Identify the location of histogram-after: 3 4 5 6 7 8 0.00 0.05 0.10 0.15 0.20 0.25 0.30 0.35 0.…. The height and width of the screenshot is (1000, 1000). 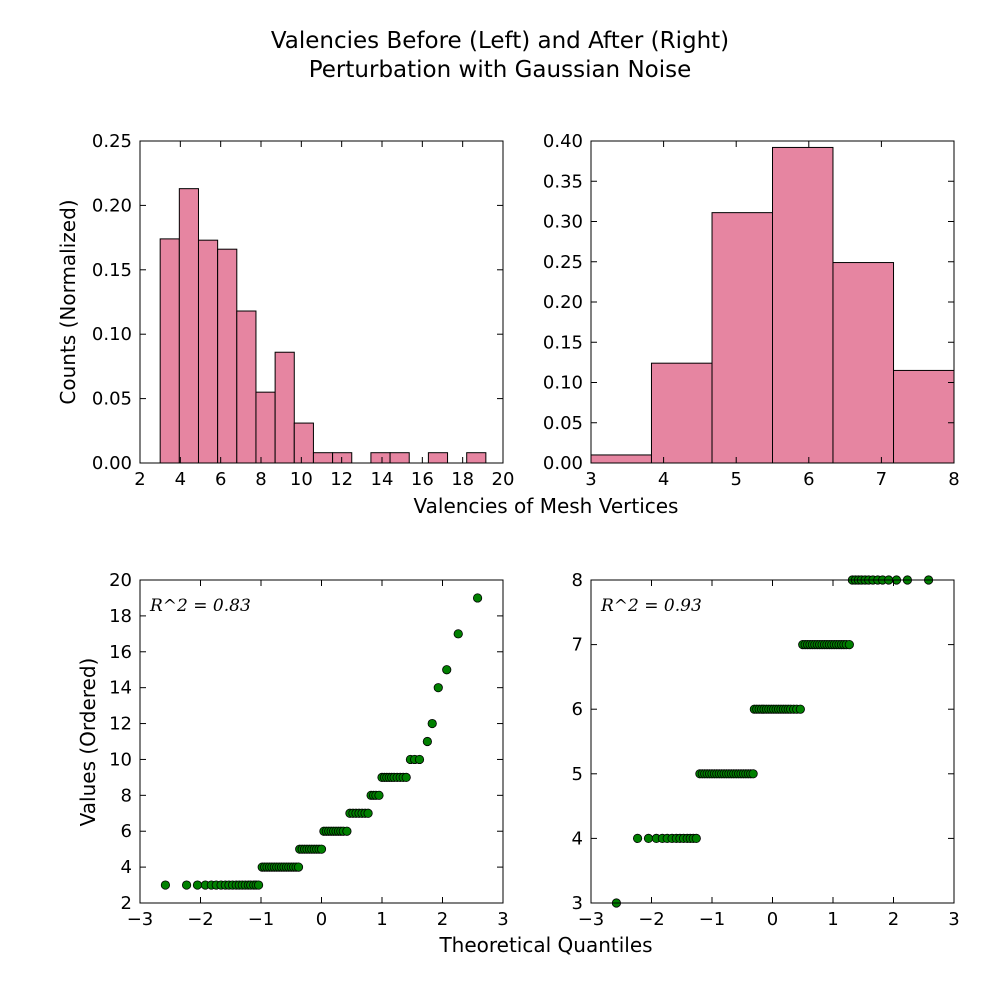
(751, 310).